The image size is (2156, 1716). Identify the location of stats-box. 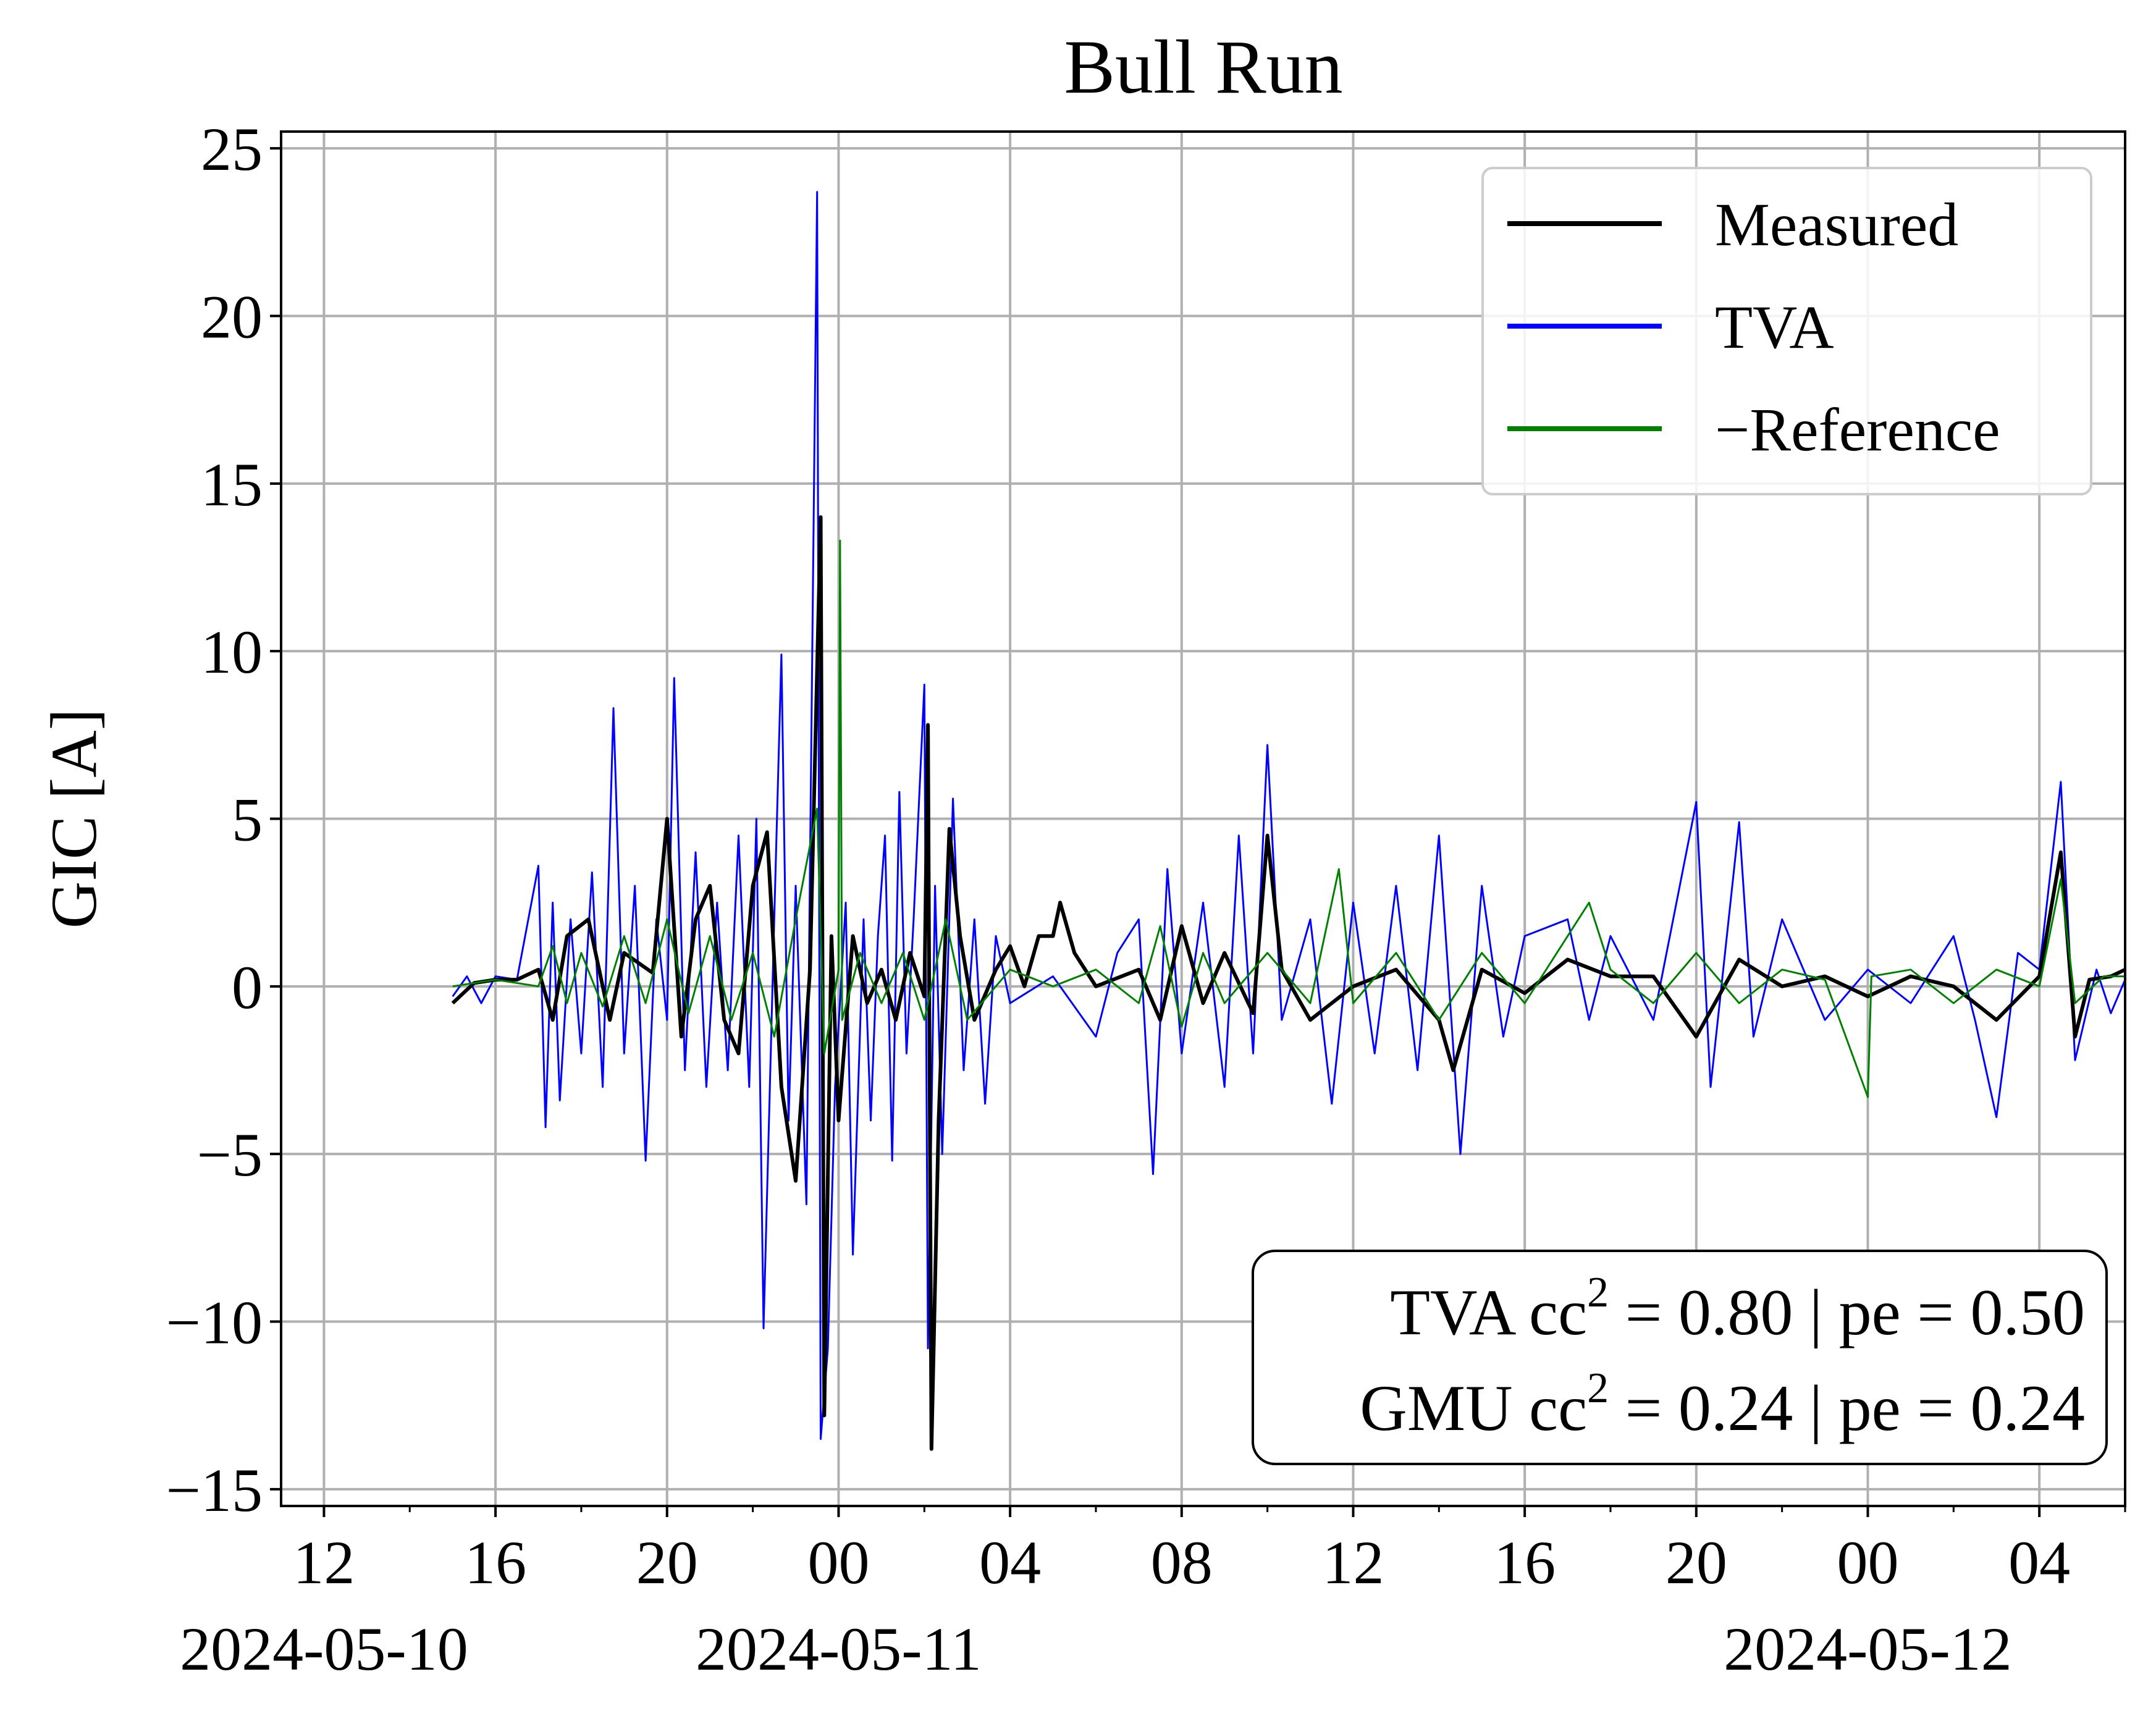
(1680, 1357).